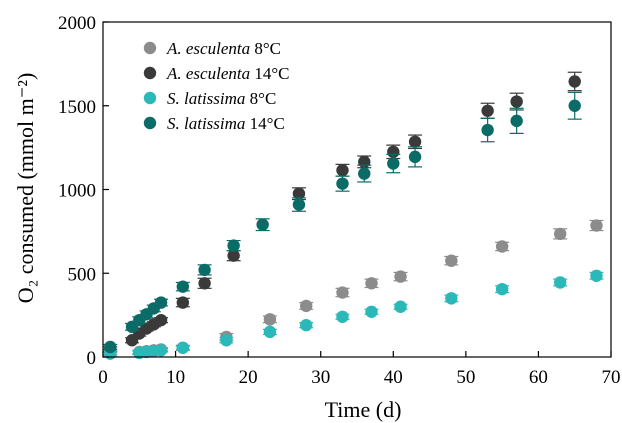 This screenshot has width=622, height=423. Describe the element at coordinates (77, 107) in the screenshot. I see `y-tick-label: 1500` at that location.